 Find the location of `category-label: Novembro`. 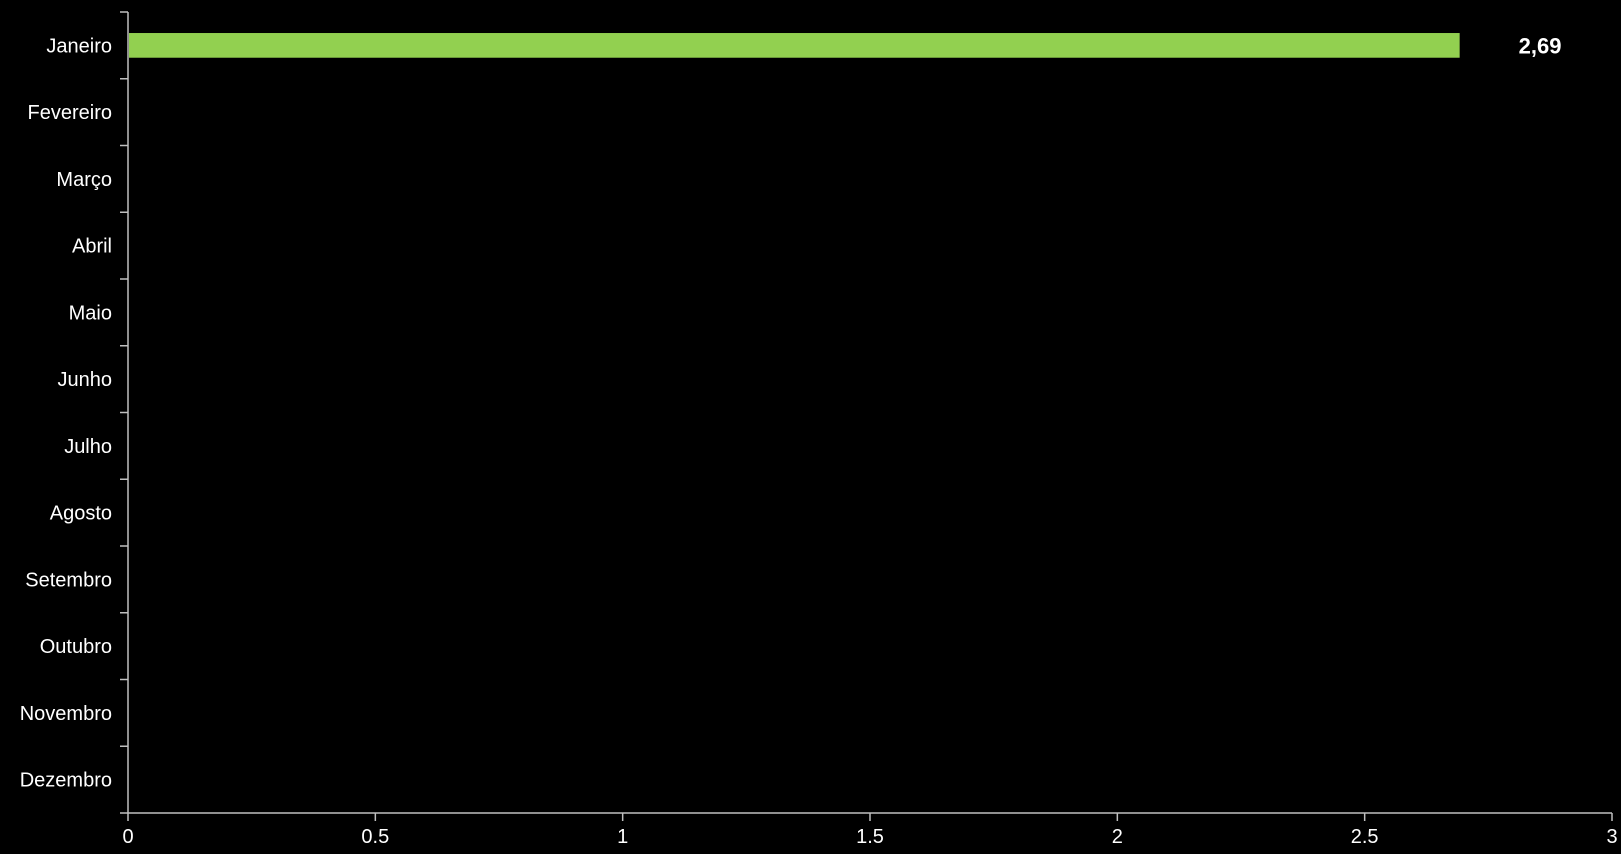

category-label: Novembro is located at coordinates (66, 714).